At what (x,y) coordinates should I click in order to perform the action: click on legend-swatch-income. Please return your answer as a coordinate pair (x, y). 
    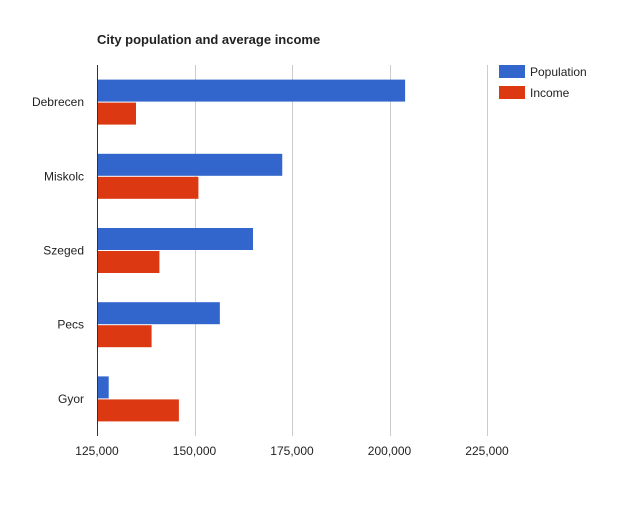
    Looking at the image, I should click on (512, 92).